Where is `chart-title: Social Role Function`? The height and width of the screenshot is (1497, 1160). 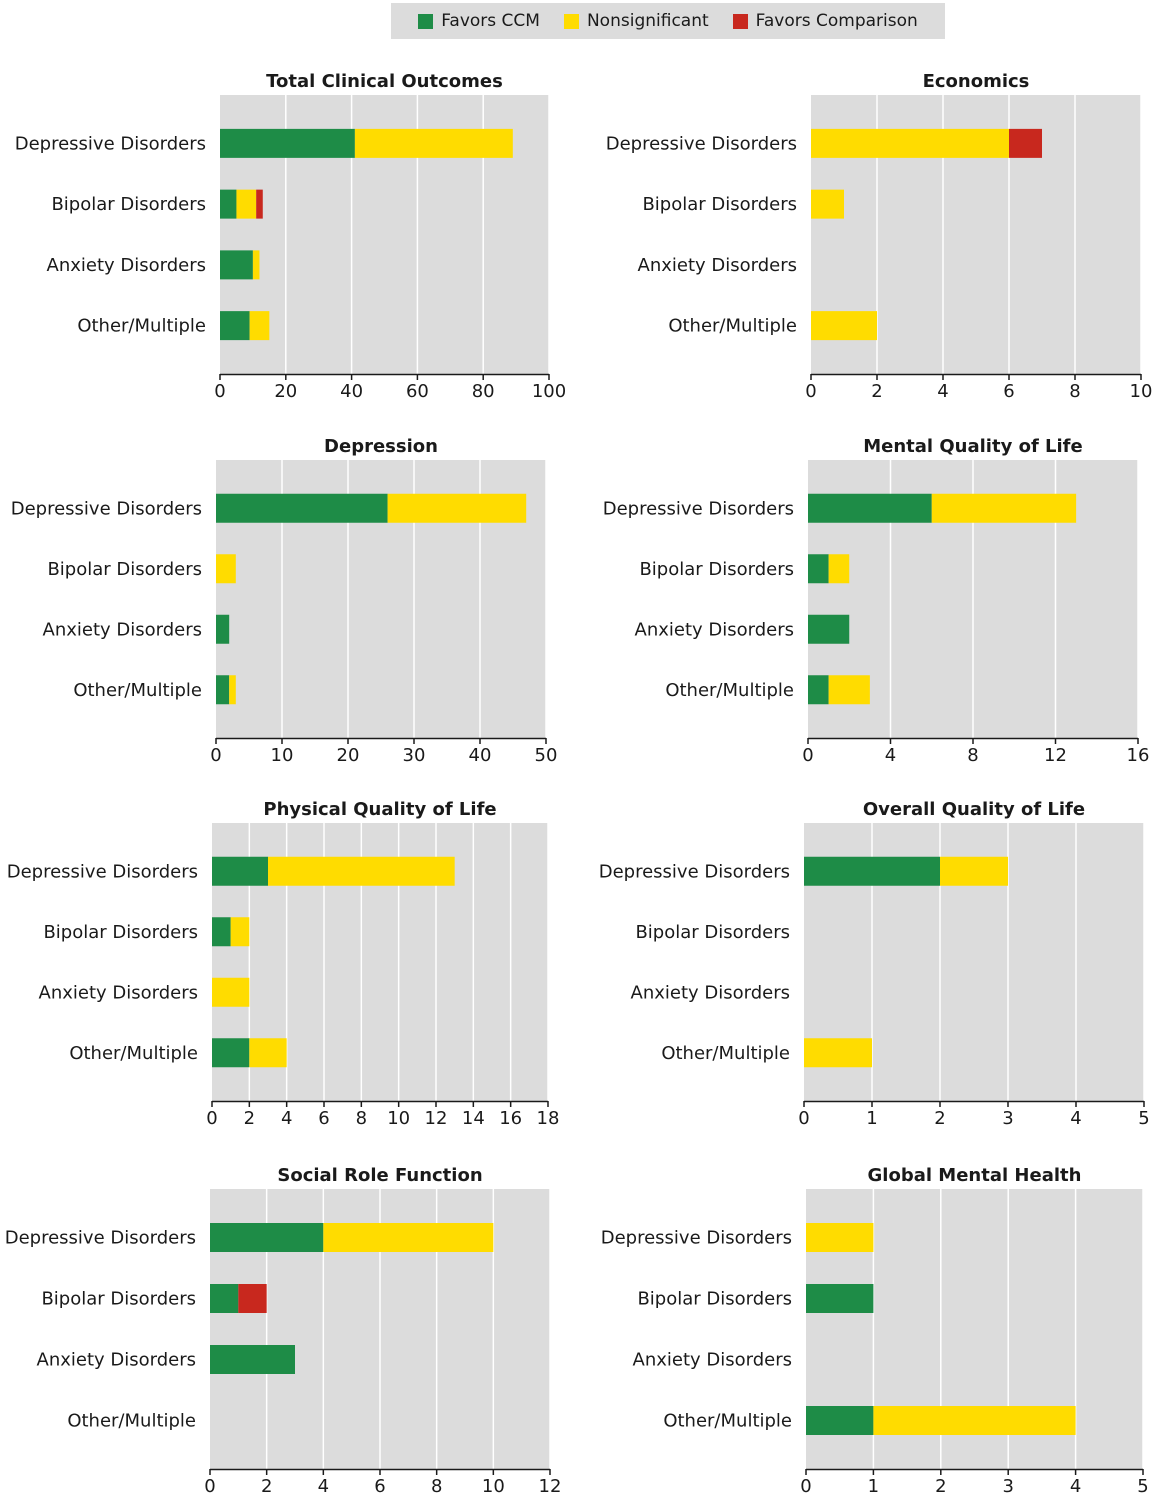 chart-title: Social Role Function is located at coordinates (379, 1175).